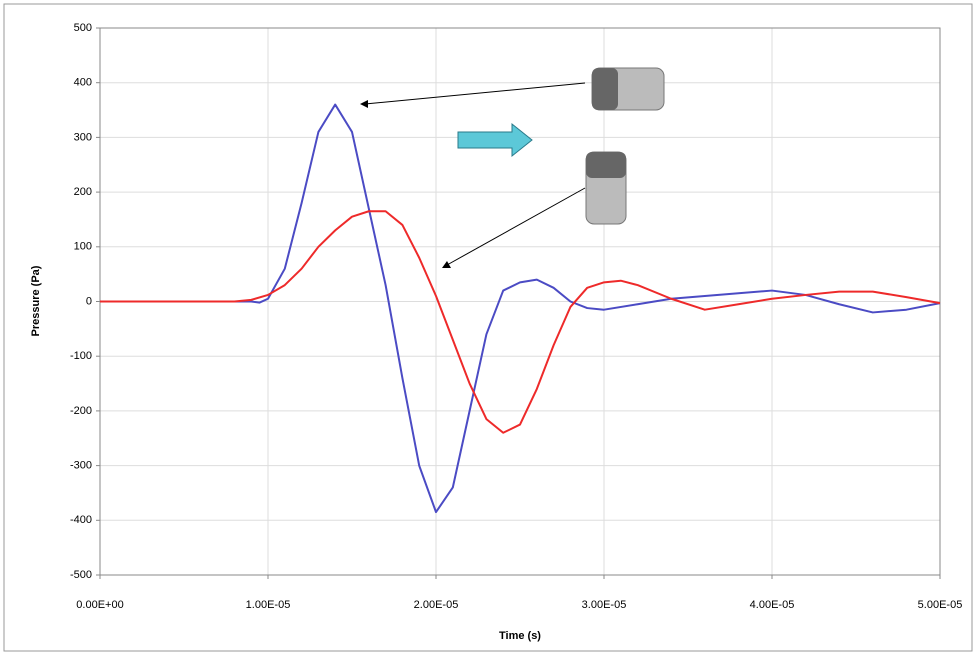 This screenshot has height=655, width=976. What do you see at coordinates (83, 137) in the screenshot?
I see `y-tick-label: 300` at bounding box center [83, 137].